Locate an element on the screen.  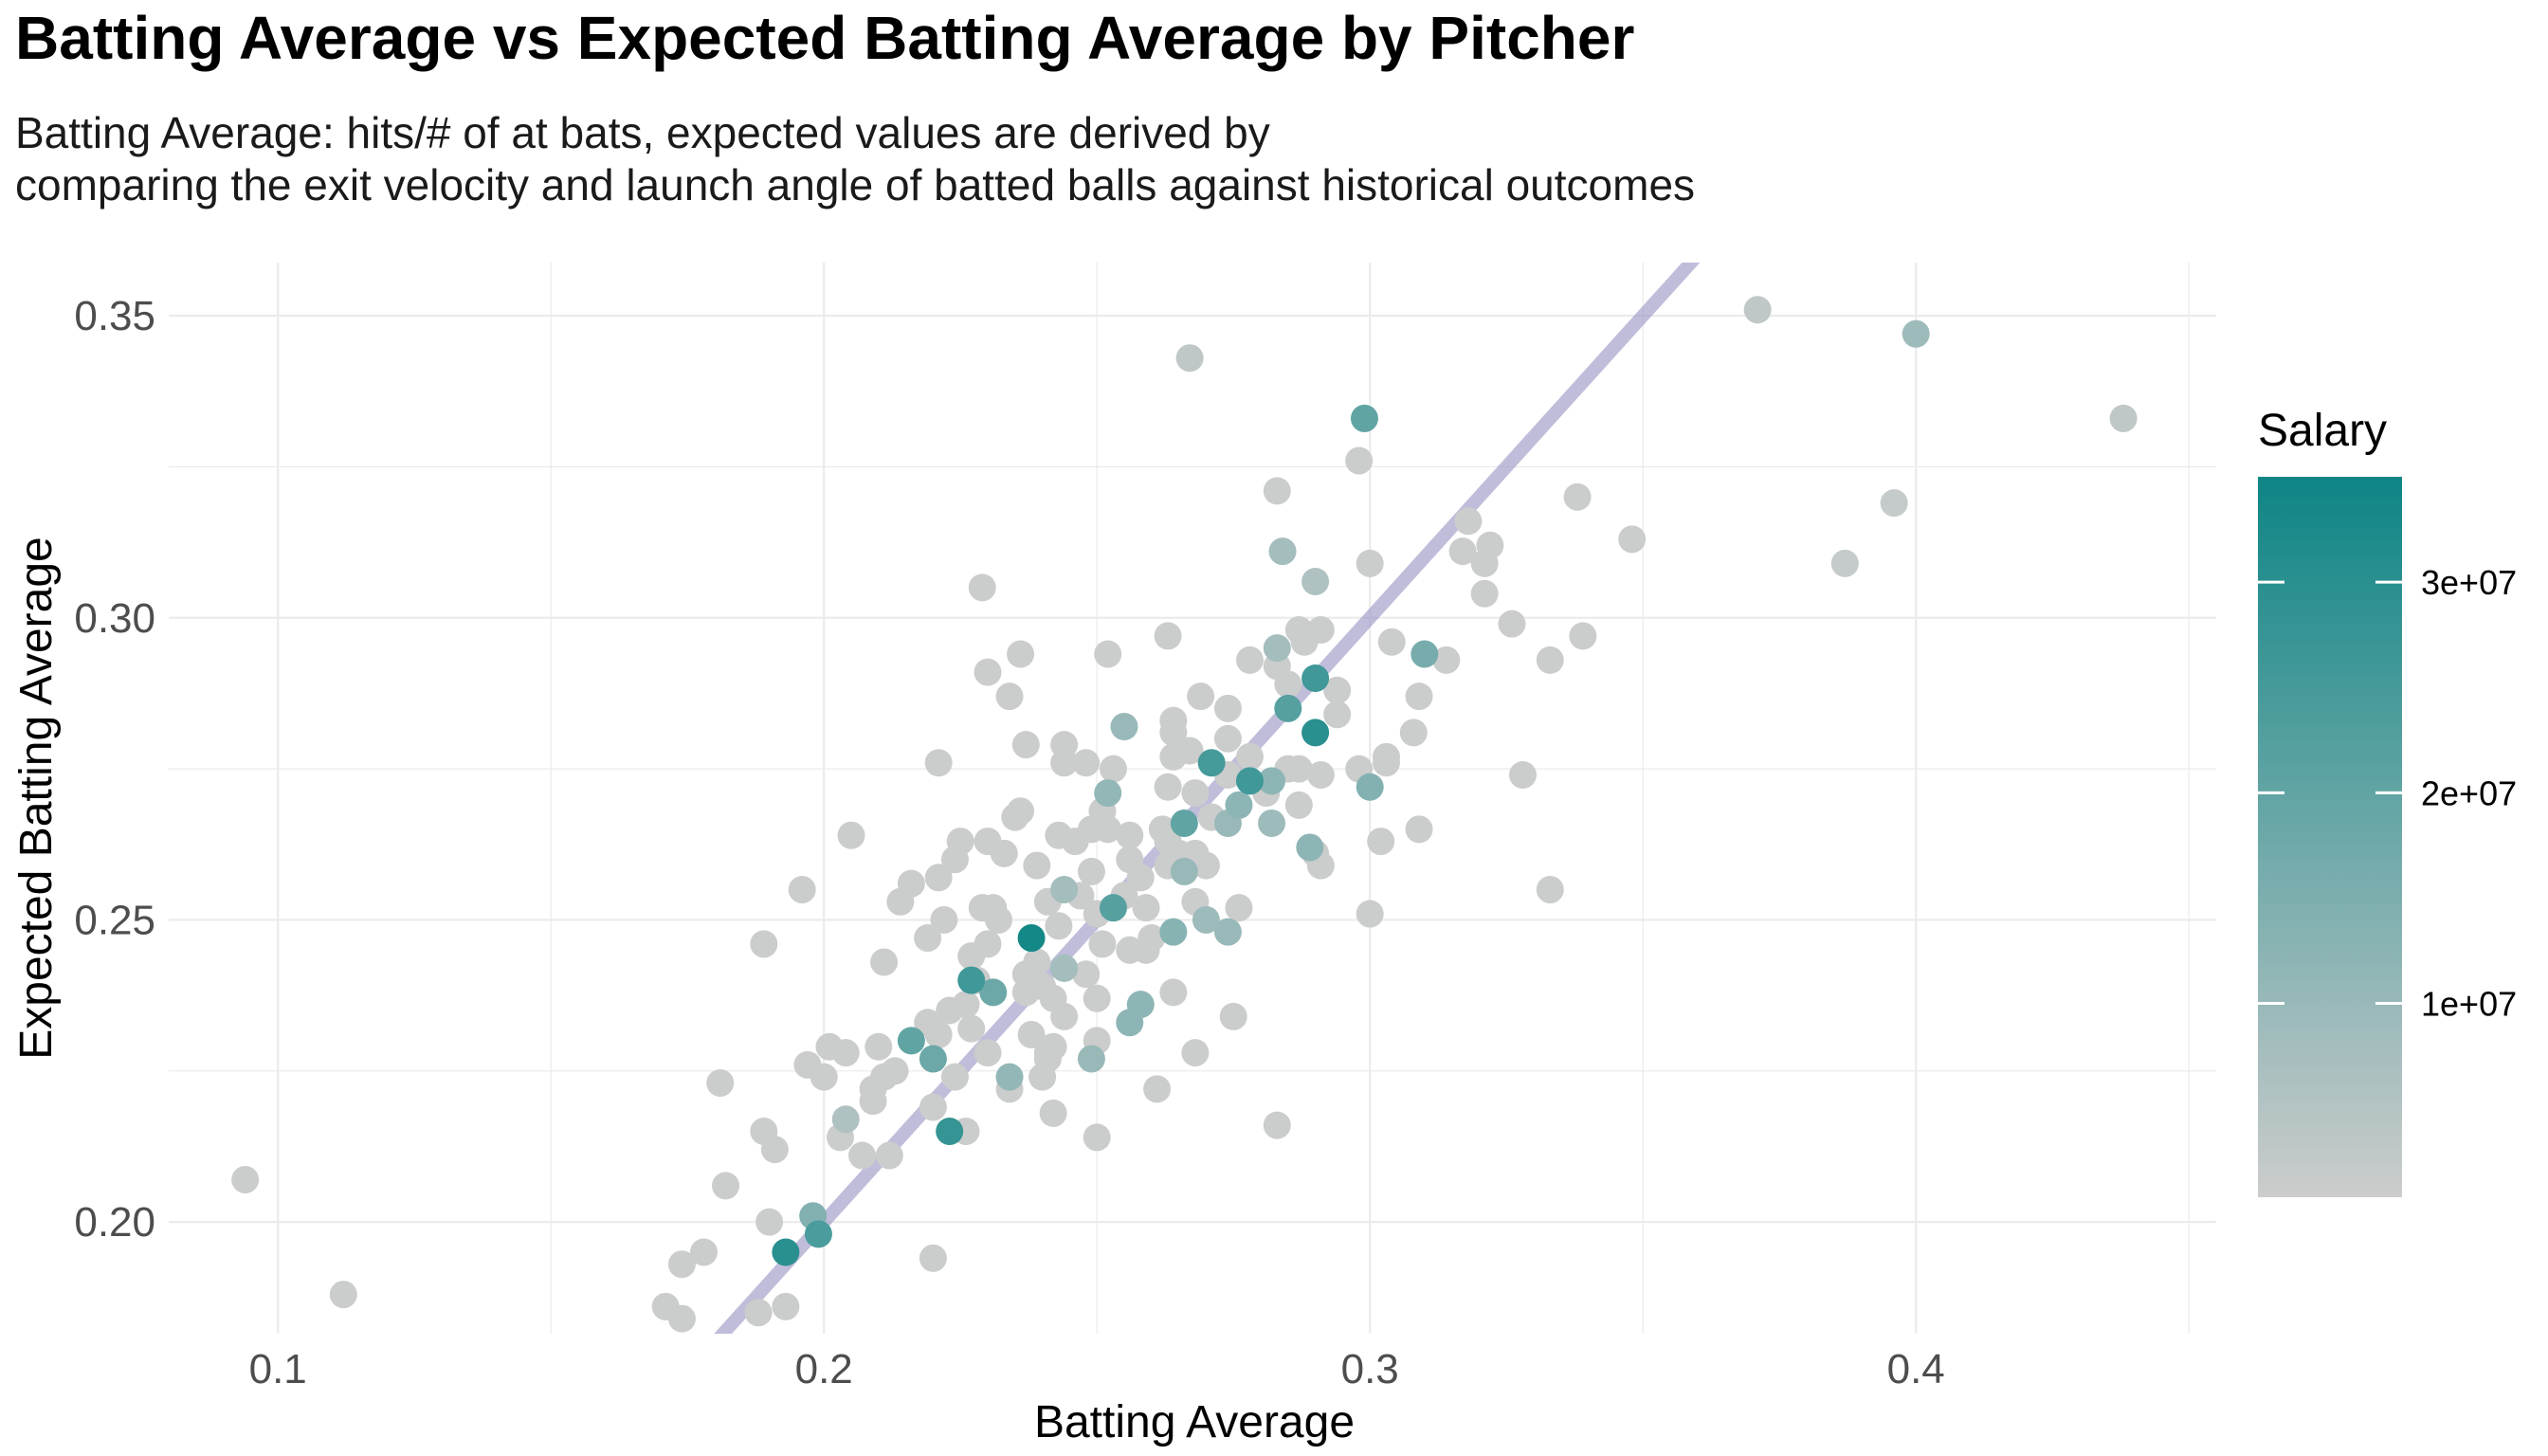
legend-color-bar is located at coordinates (2330, 837).